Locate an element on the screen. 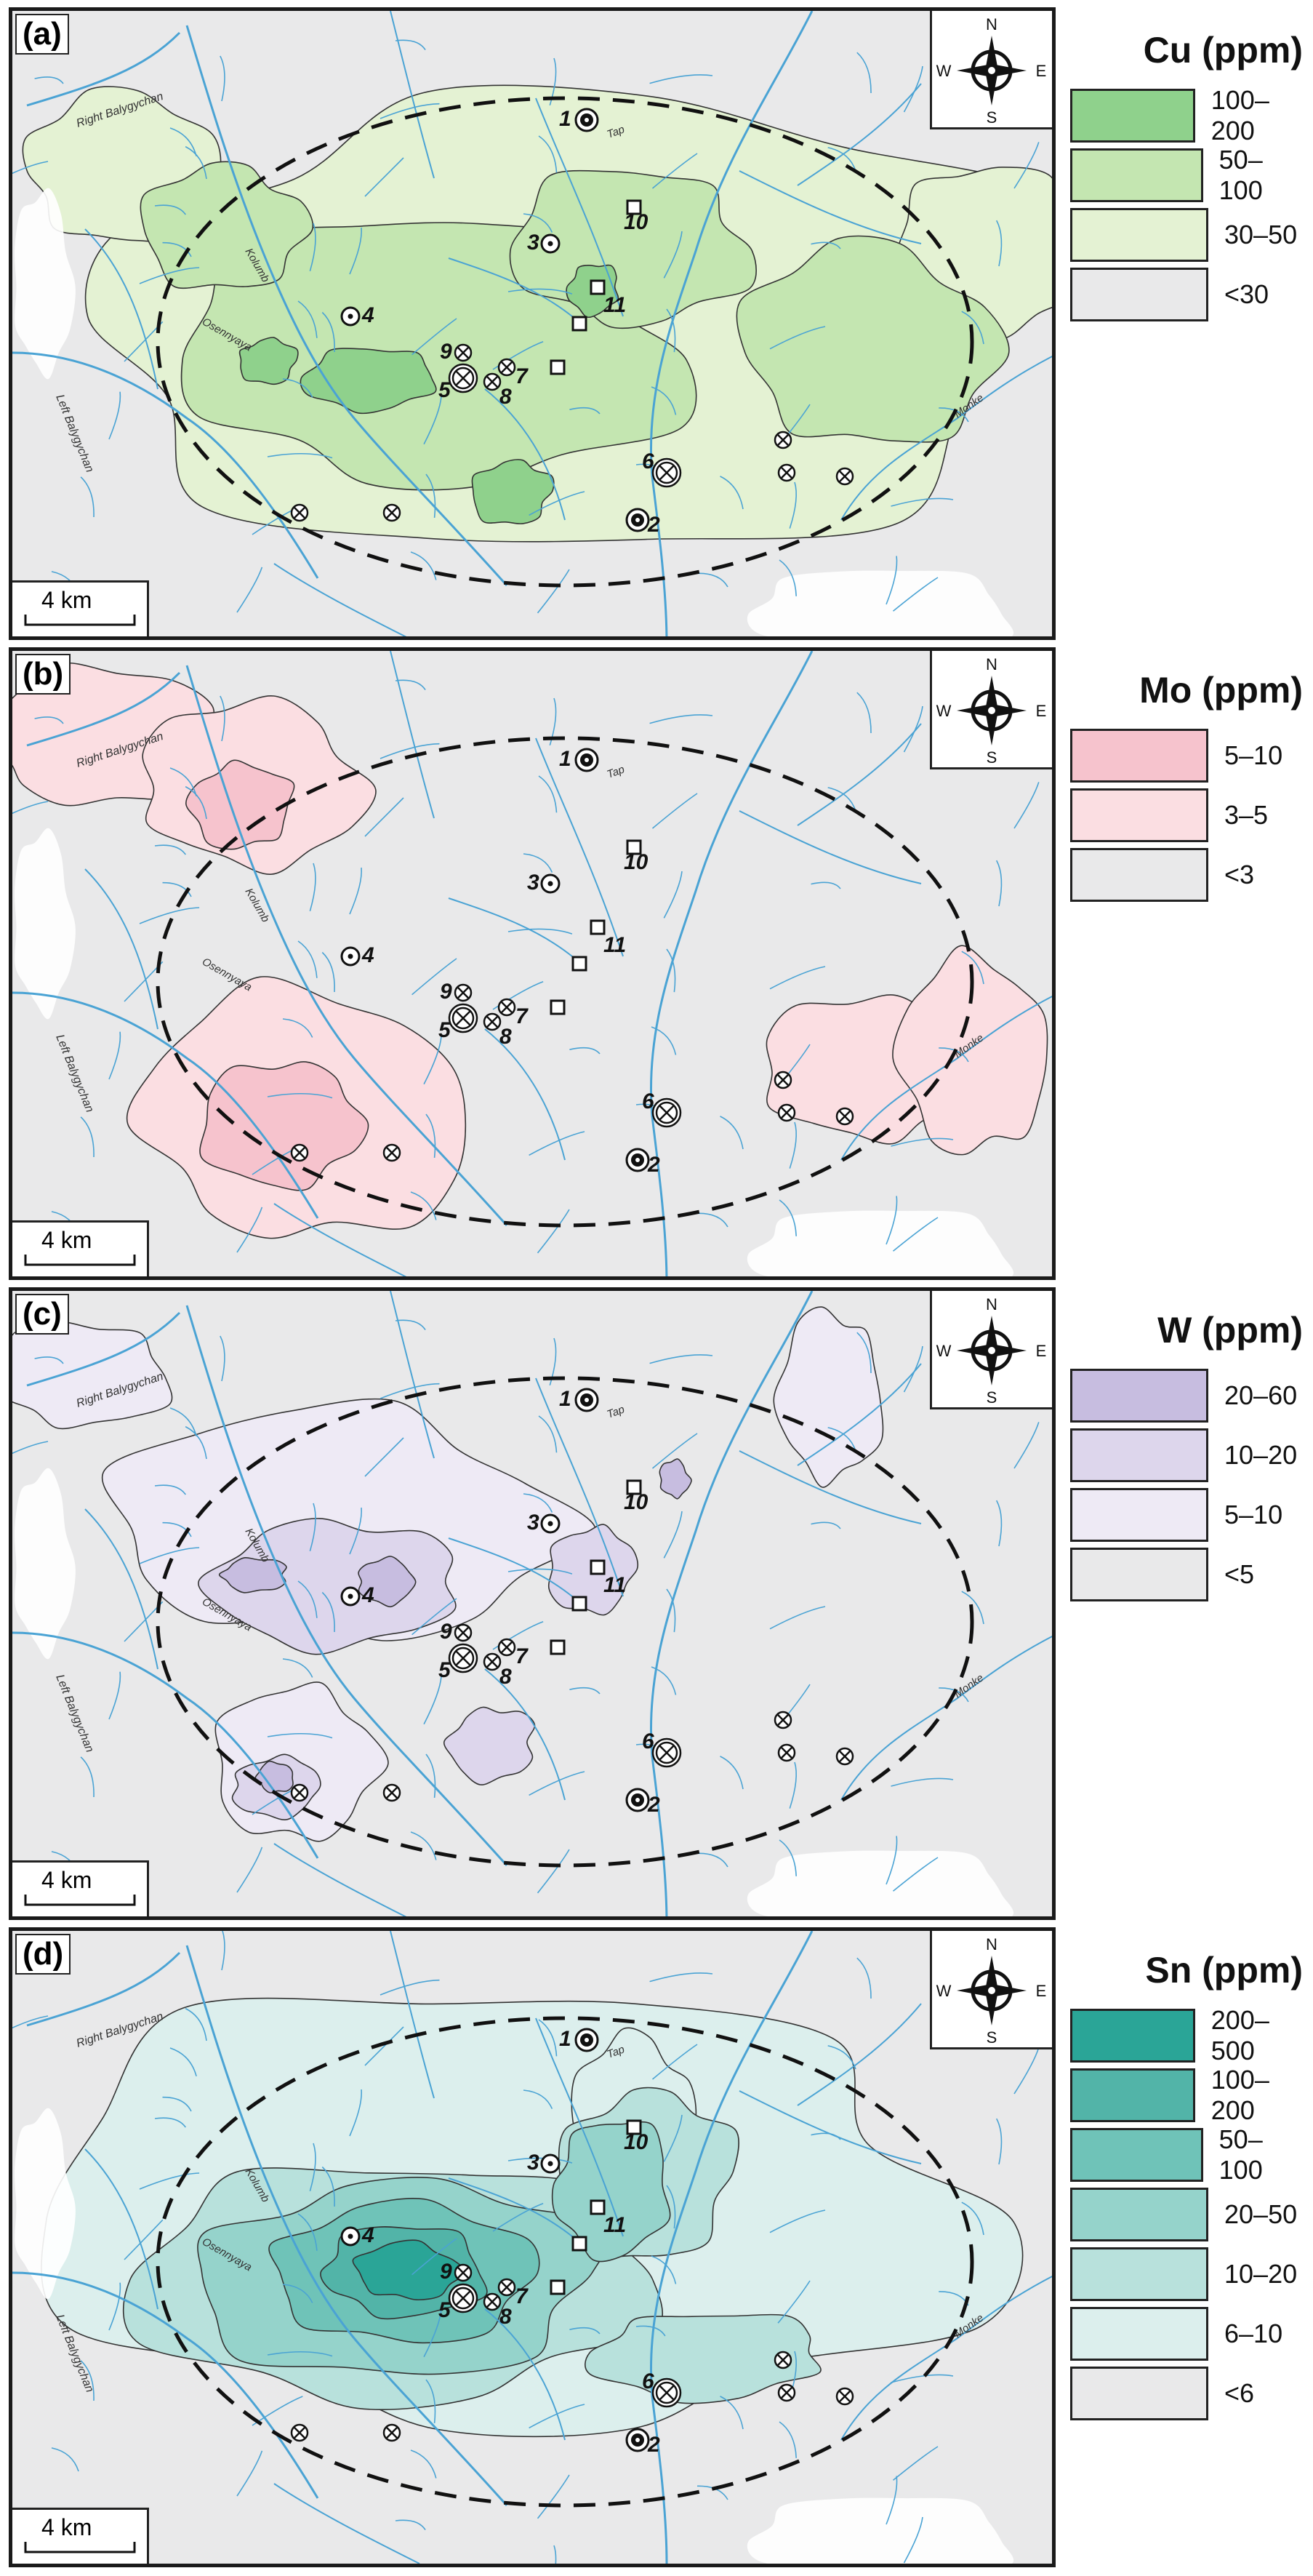 The image size is (1313, 2576). compass-svg: N S W E is located at coordinates (991, 1351).